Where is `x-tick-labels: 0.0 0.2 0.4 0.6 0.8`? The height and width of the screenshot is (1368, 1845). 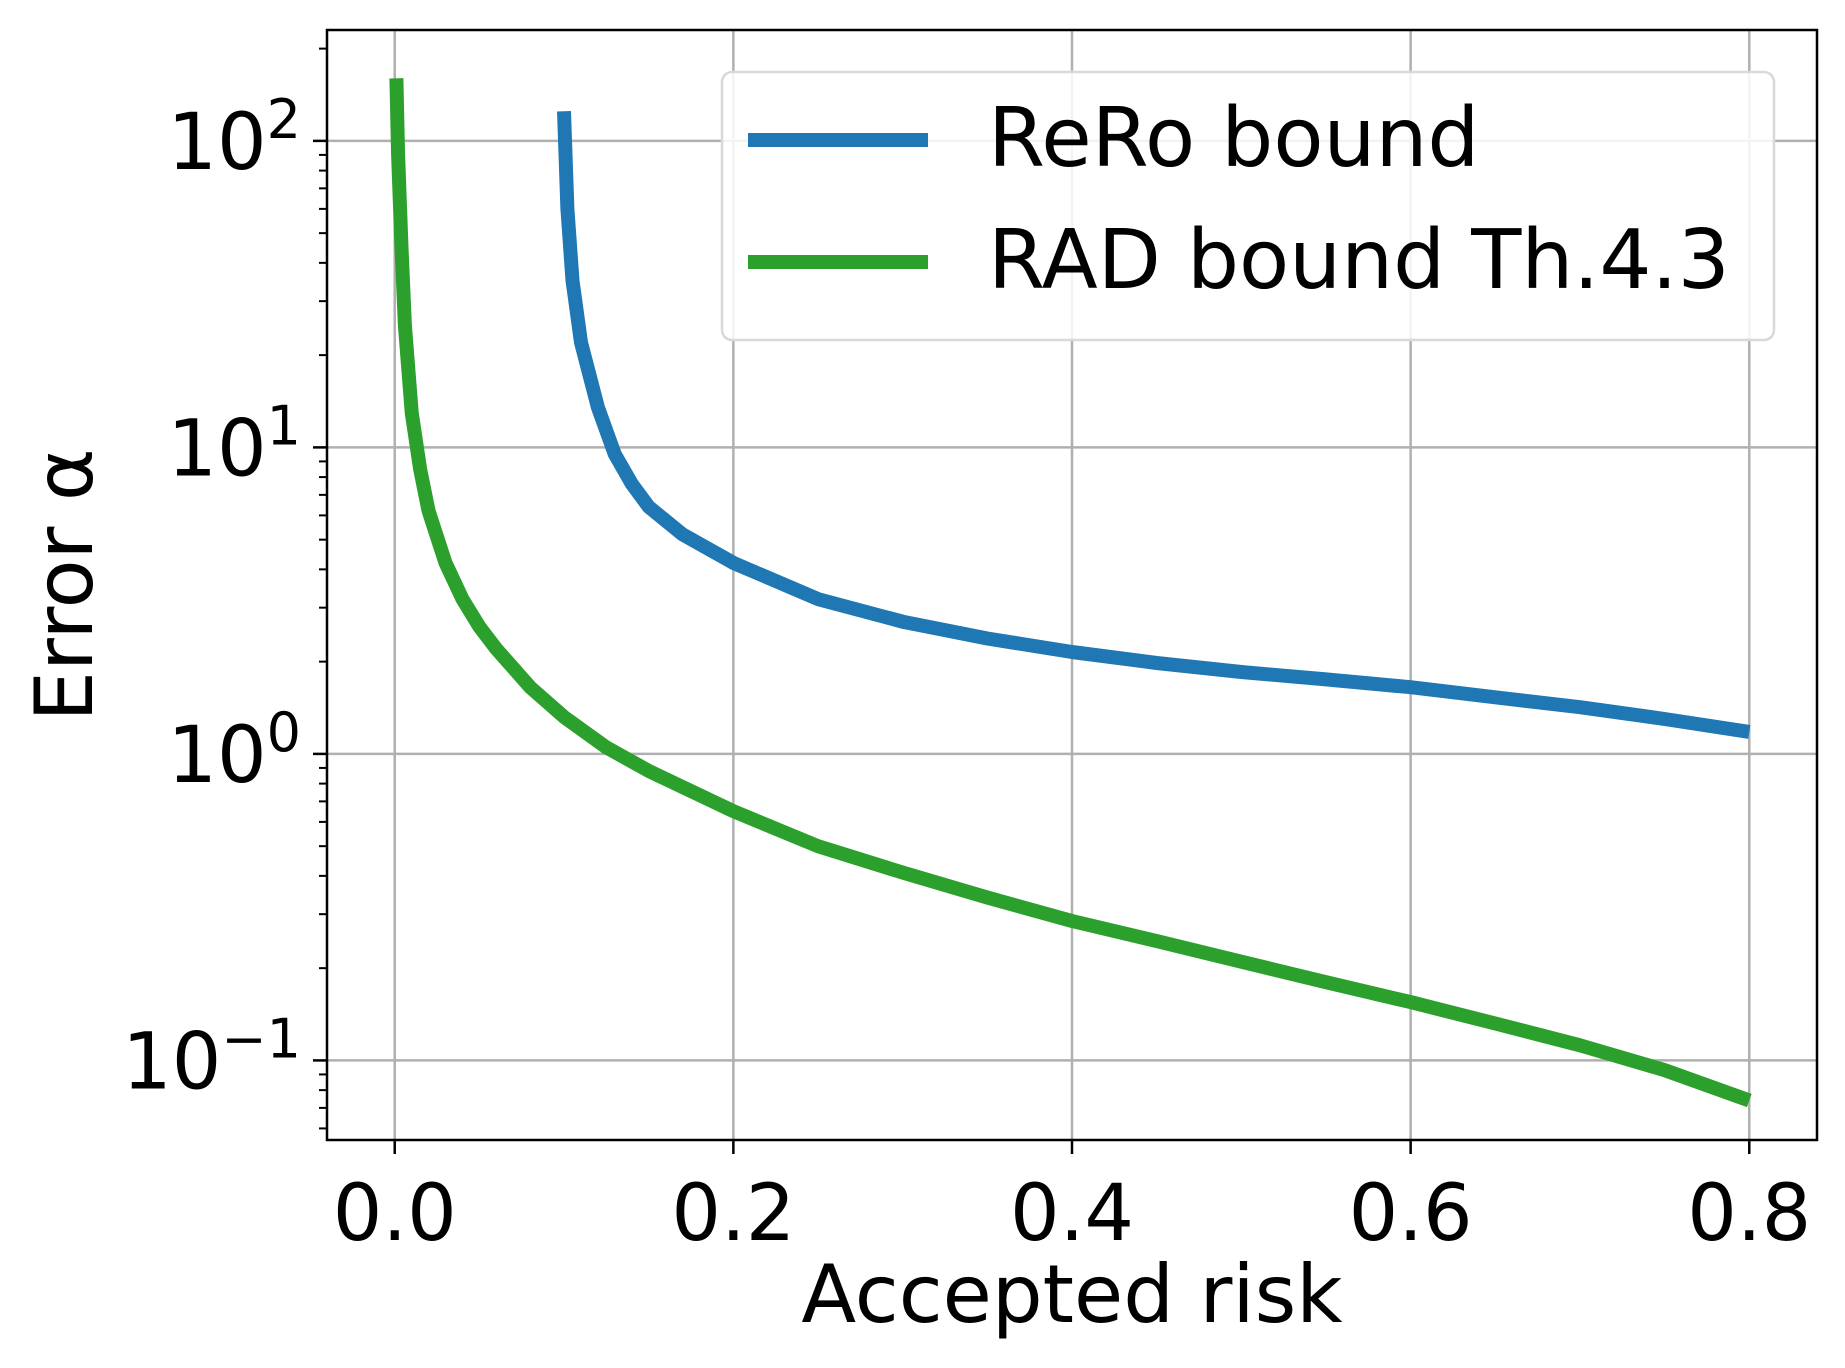
x-tick-labels: 0.0 0.2 0.4 0.6 0.8 is located at coordinates (1072, 1214).